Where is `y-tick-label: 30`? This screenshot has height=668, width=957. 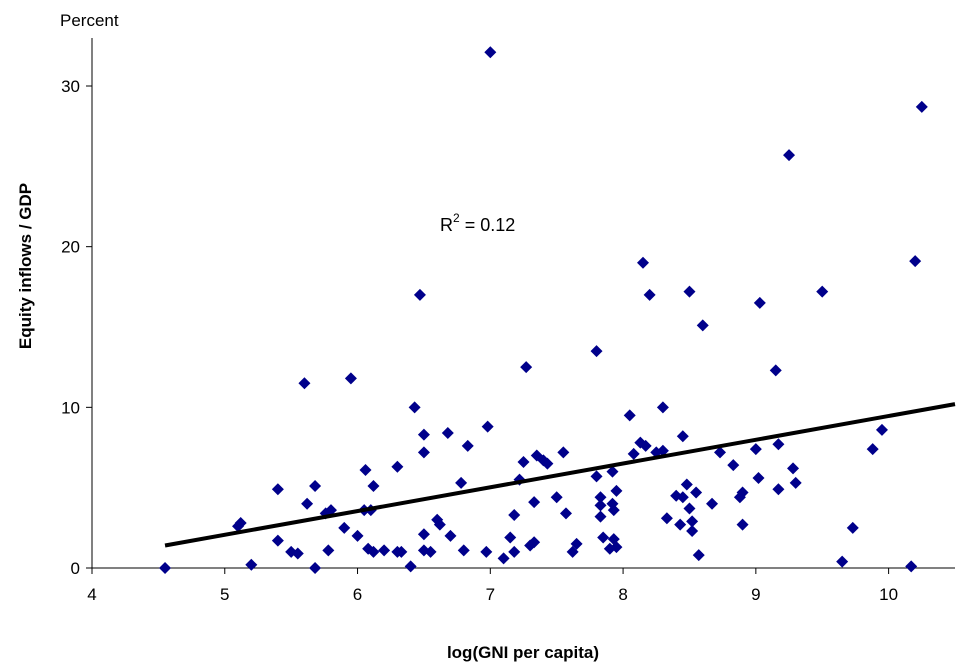
y-tick-label: 30 is located at coordinates (70, 86).